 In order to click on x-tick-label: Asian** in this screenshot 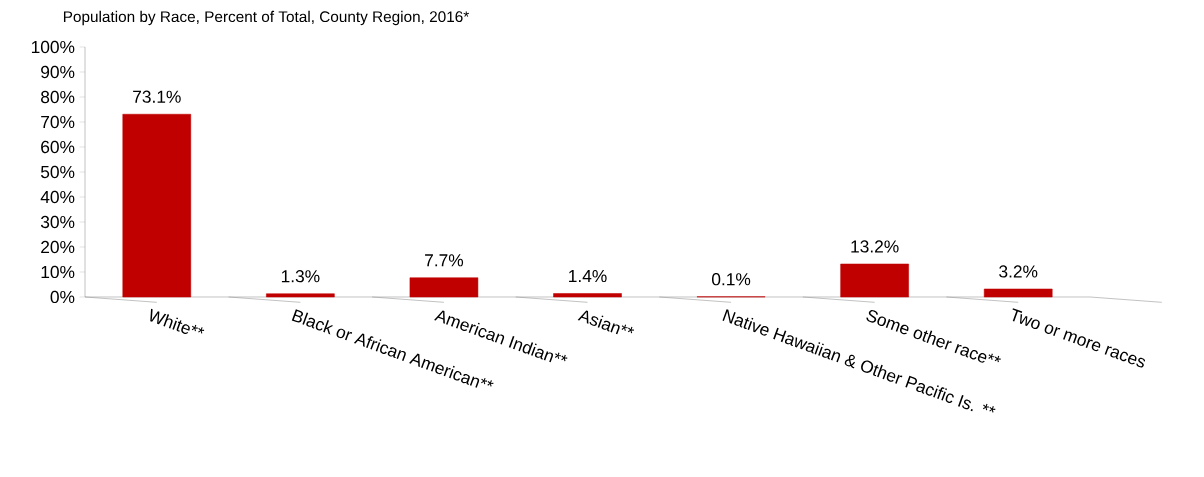, I will do `click(605, 322)`.